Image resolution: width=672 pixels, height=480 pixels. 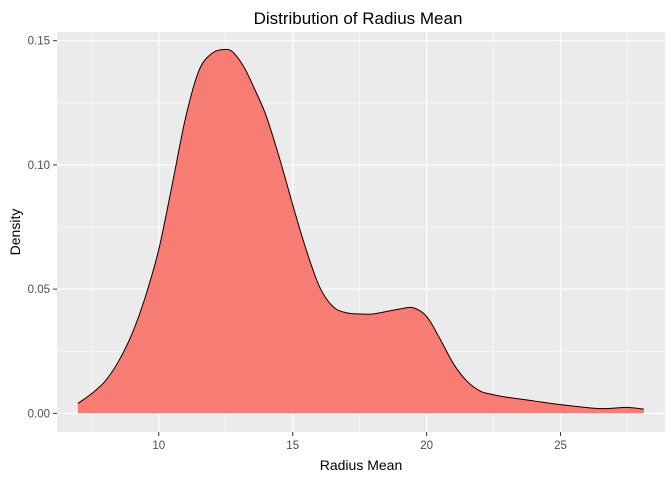 What do you see at coordinates (42, 228) in the screenshot?
I see `y-axis-ticks: 0.00 0.05 0.10 0.15` at bounding box center [42, 228].